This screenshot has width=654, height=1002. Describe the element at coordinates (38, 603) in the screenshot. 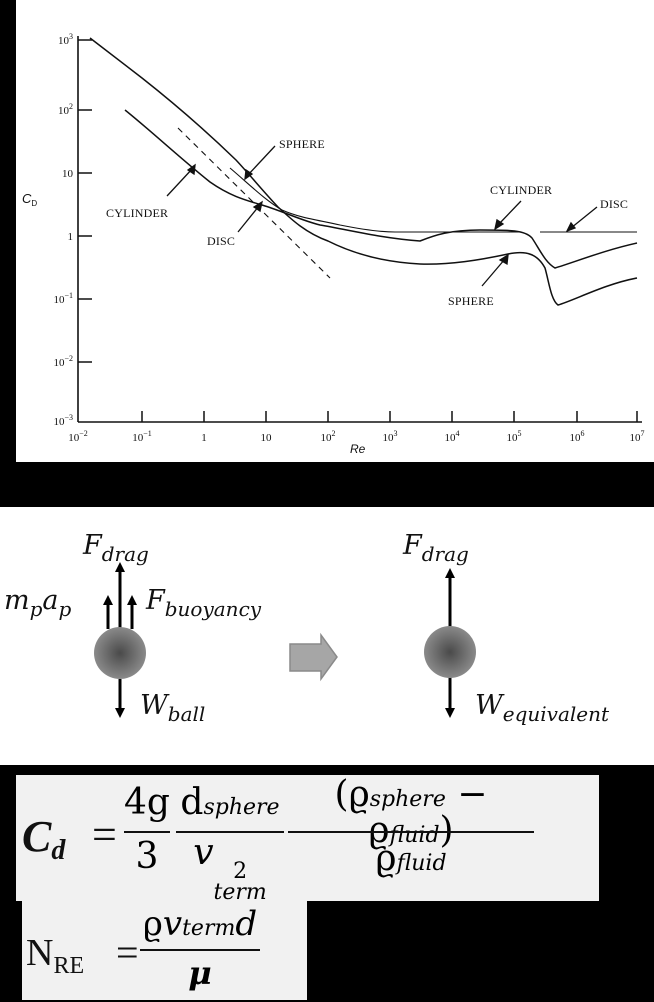

I see `label-inertia: mpap` at that location.